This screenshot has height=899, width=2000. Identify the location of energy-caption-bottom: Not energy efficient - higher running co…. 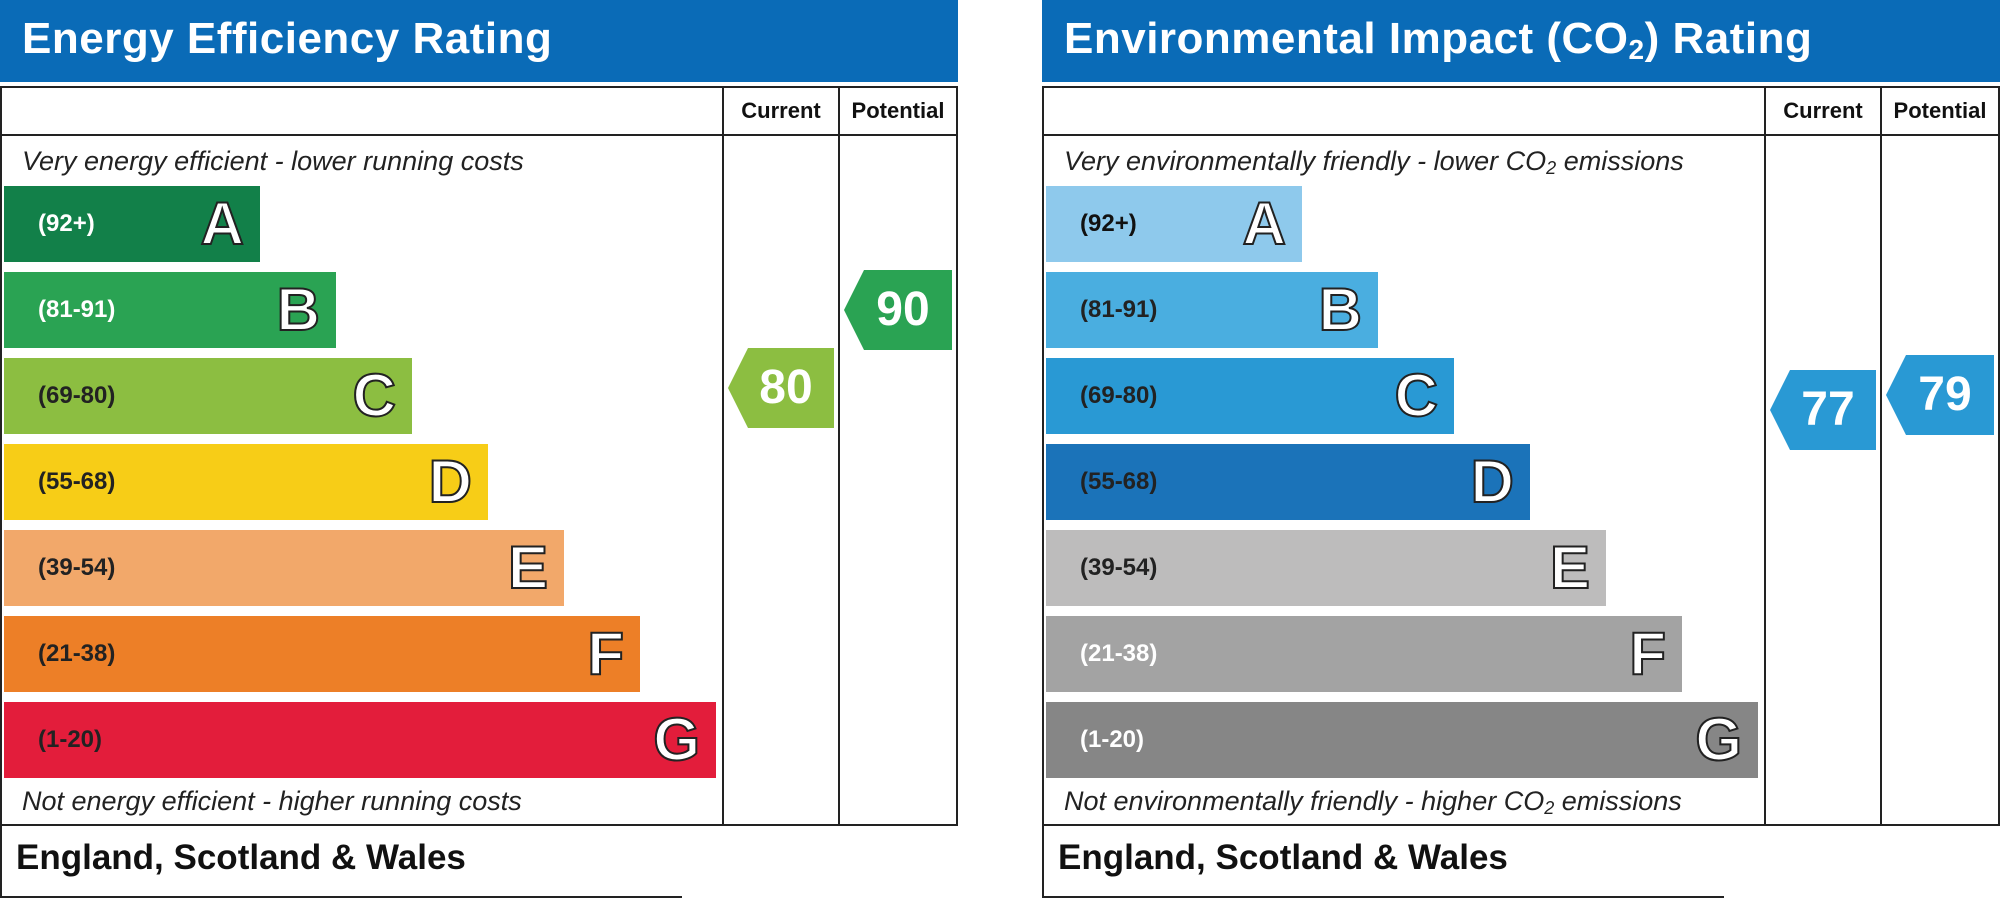
(272, 801).